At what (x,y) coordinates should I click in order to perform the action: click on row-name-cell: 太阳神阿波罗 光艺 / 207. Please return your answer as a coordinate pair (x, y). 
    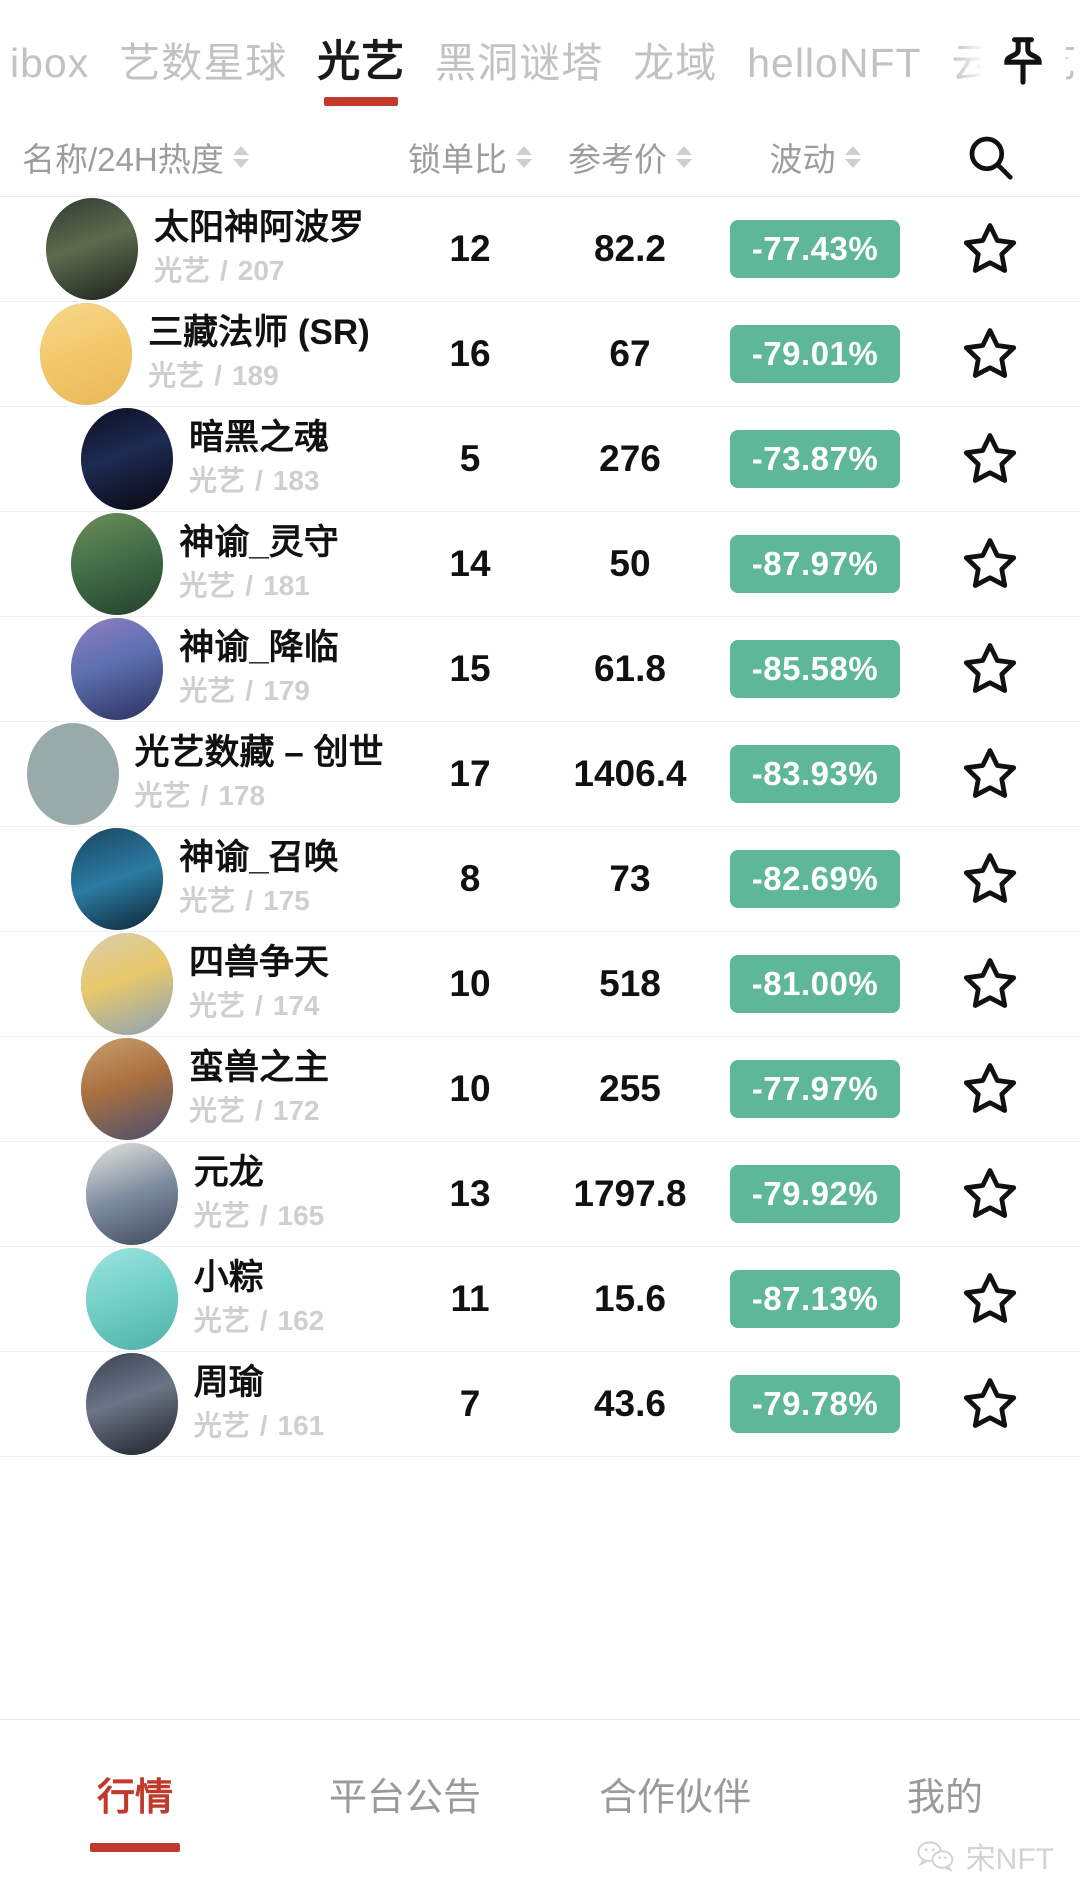
    Looking at the image, I should click on (200, 249).